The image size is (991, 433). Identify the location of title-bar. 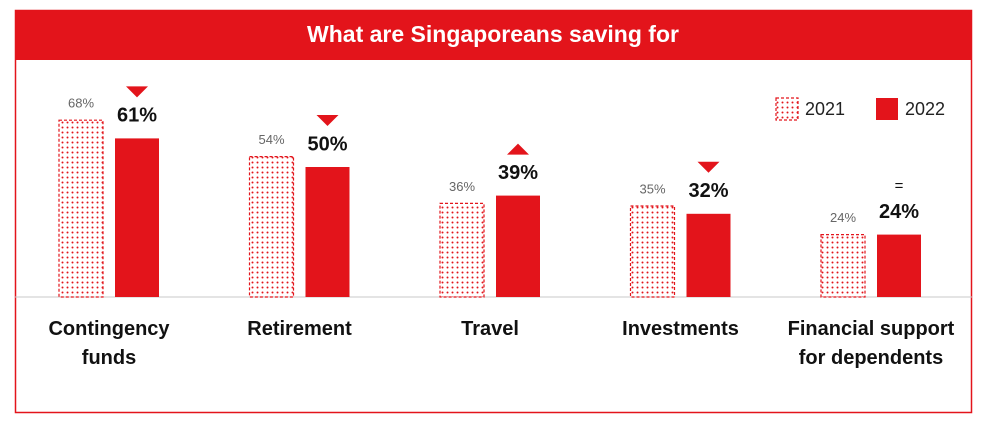
(493, 35).